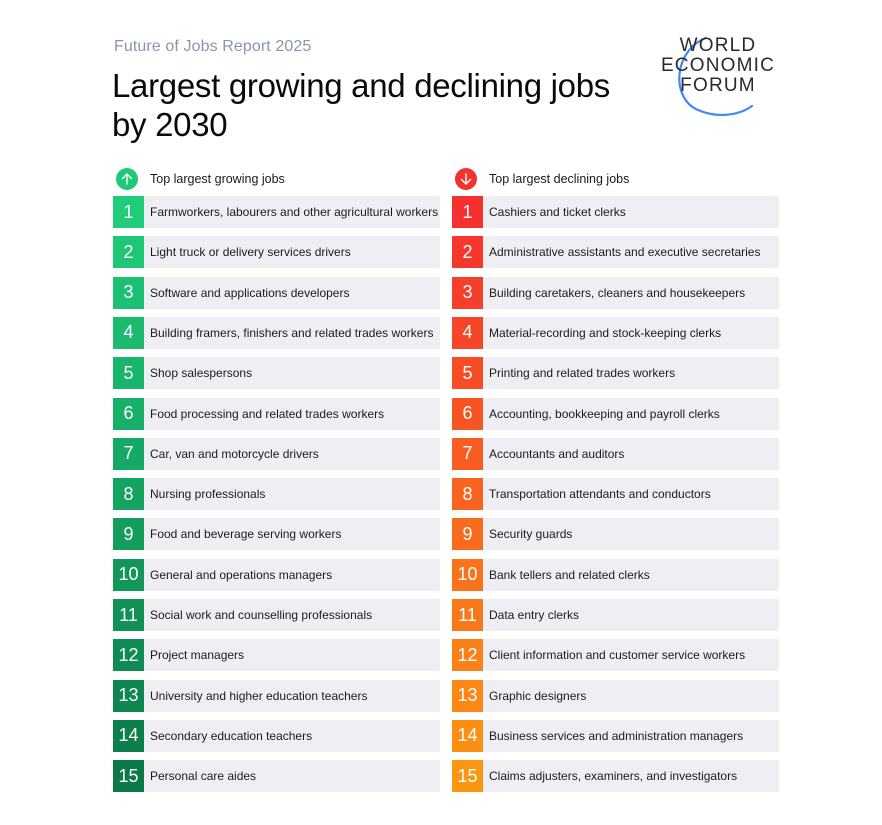 Image resolution: width=882 pixels, height=825 pixels. I want to click on logo-wordmark: WORLD ECONOMIC FORUM, so click(718, 66).